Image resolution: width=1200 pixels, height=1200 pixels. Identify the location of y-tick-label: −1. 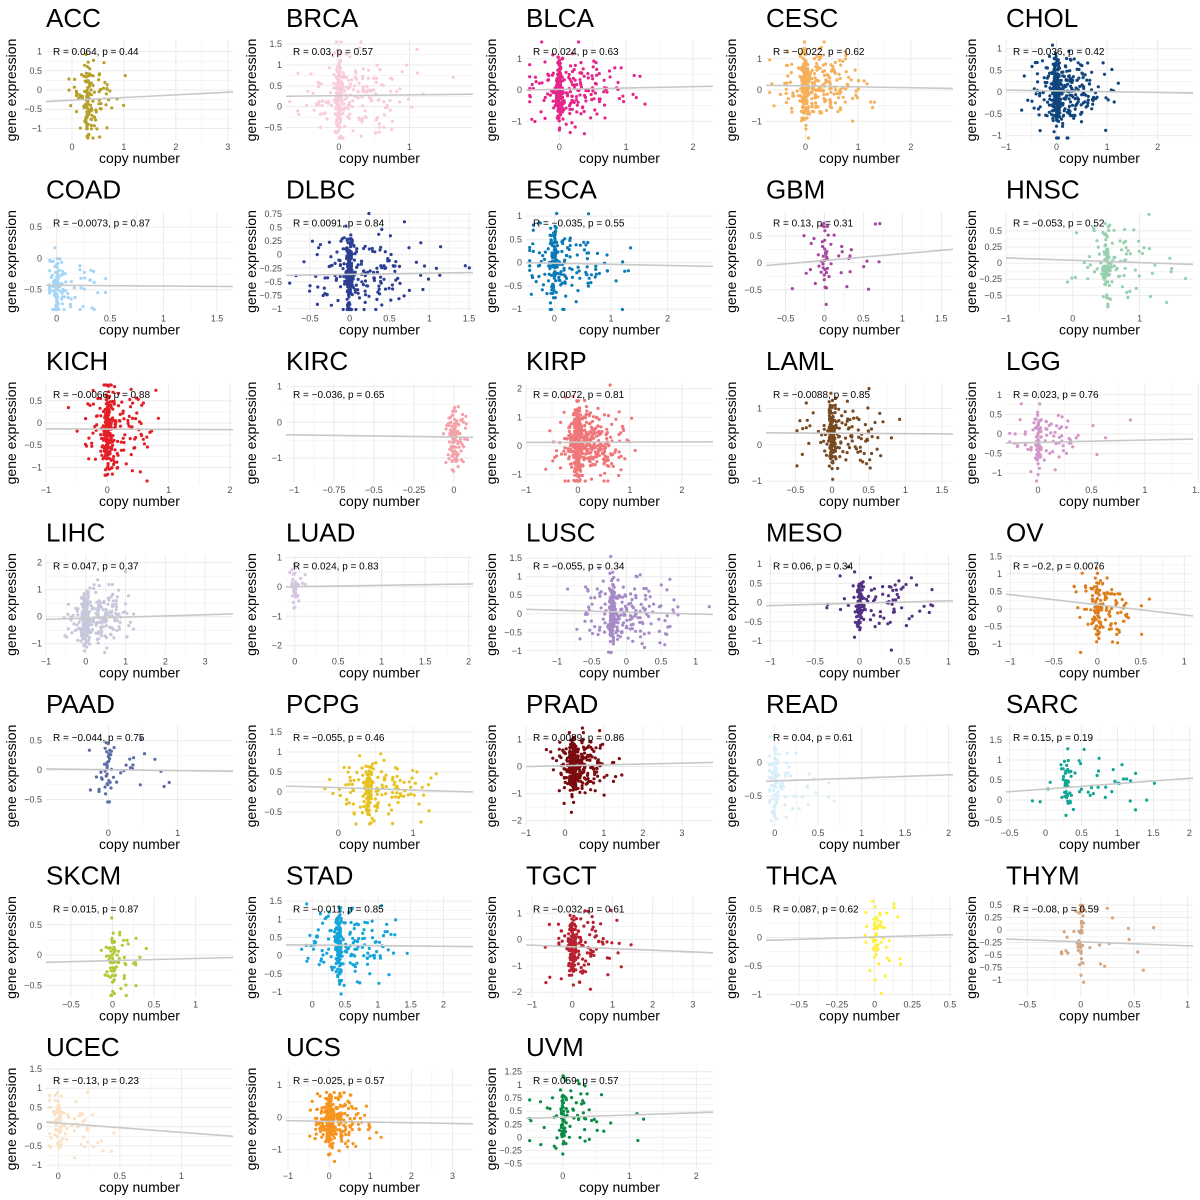
(517, 474).